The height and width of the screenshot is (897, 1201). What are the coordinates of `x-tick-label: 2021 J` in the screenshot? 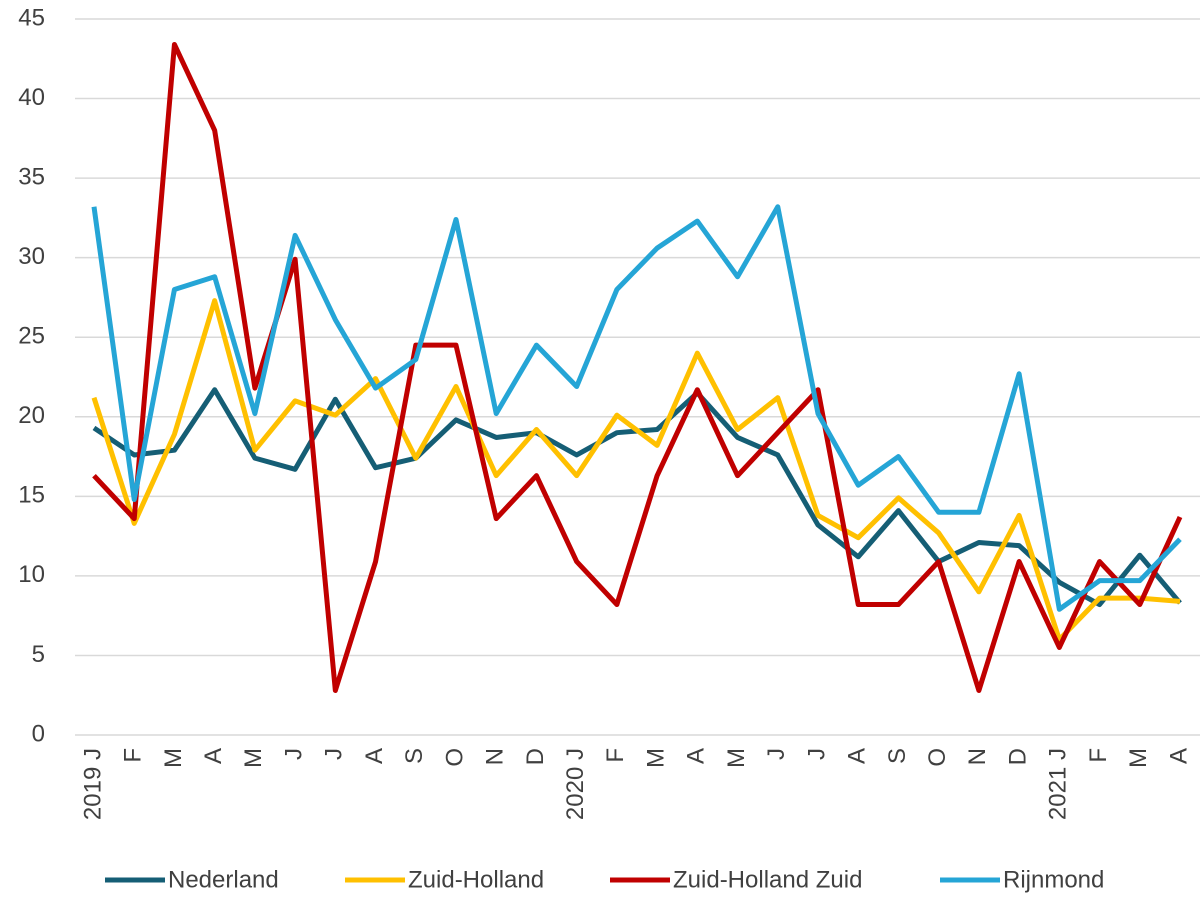 It's located at (1058, 784).